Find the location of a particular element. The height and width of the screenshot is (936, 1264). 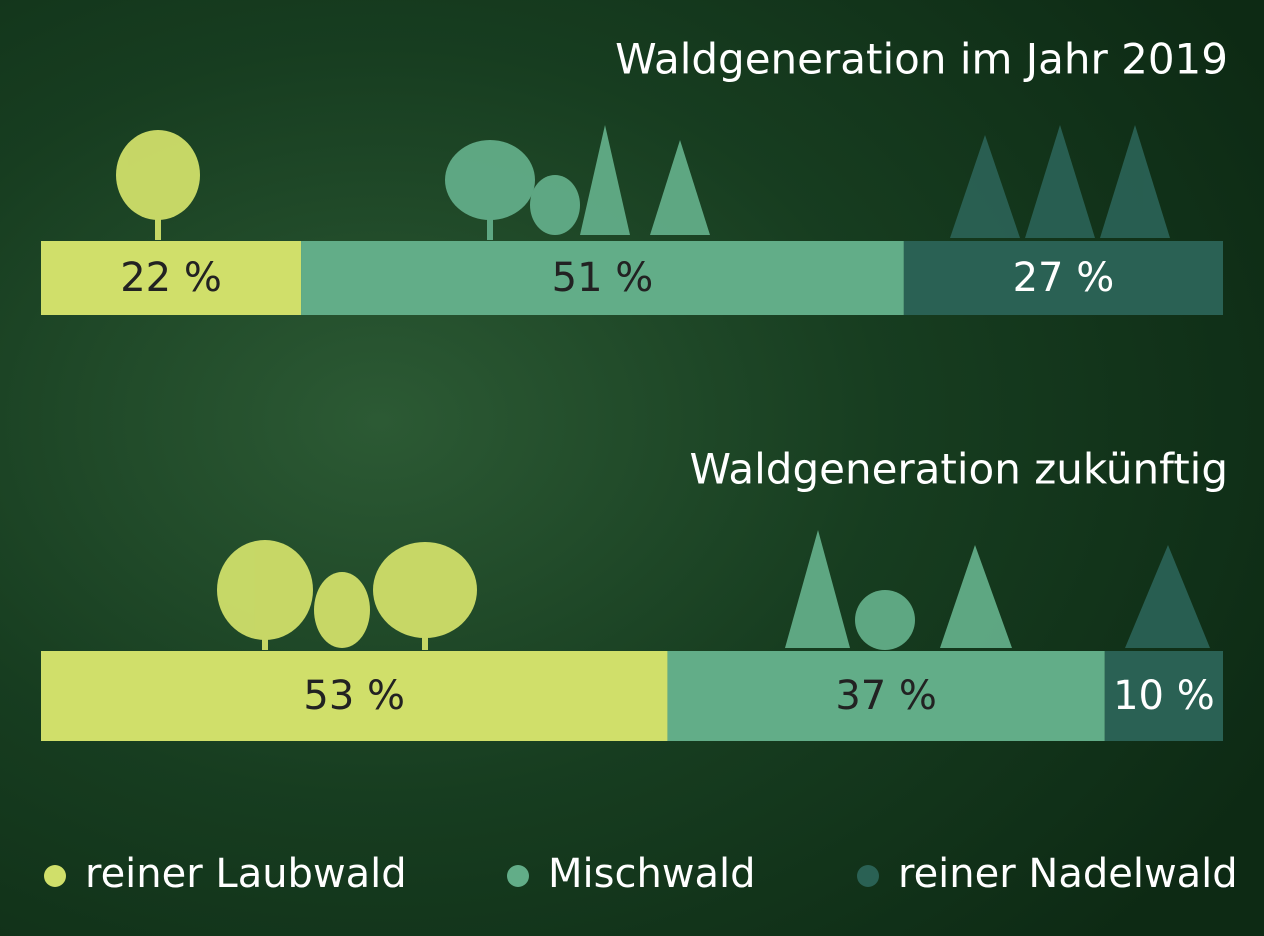

value-label: 10 % is located at coordinates (1164, 696).